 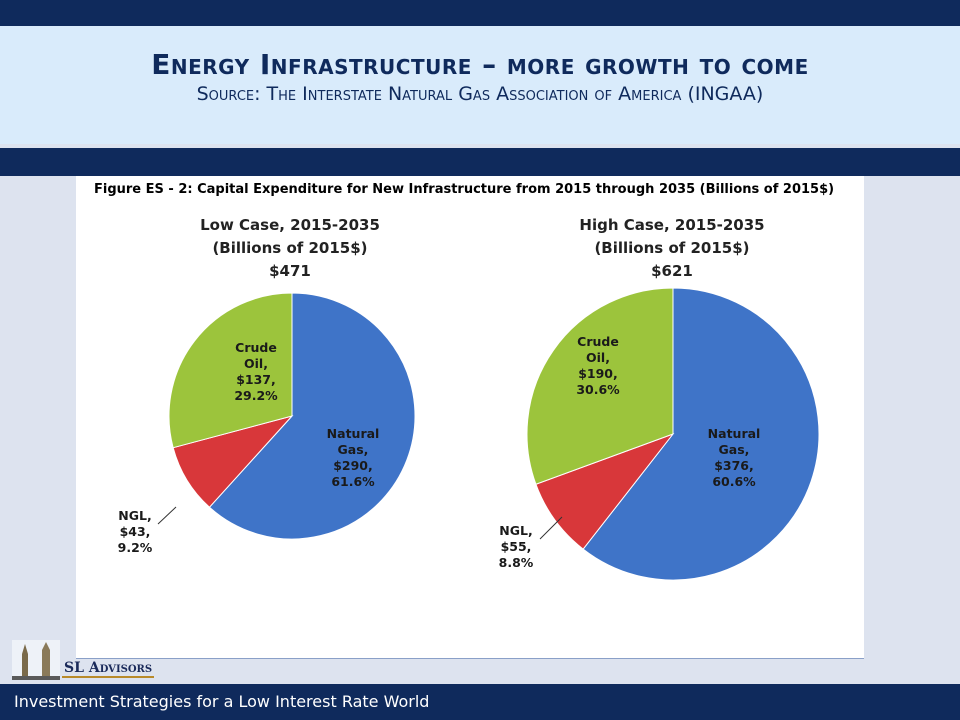 What do you see at coordinates (480, 162) in the screenshot?
I see `divider-band` at bounding box center [480, 162].